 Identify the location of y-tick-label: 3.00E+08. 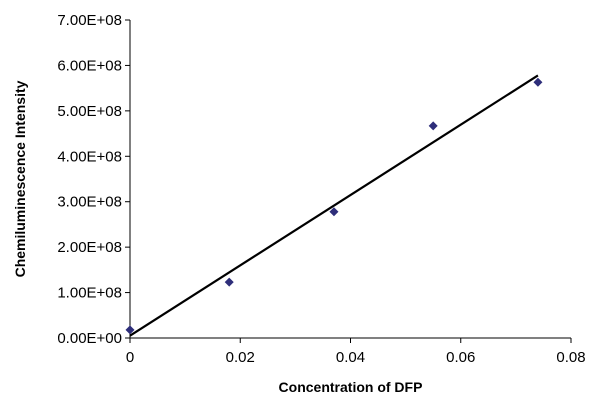
(89, 202).